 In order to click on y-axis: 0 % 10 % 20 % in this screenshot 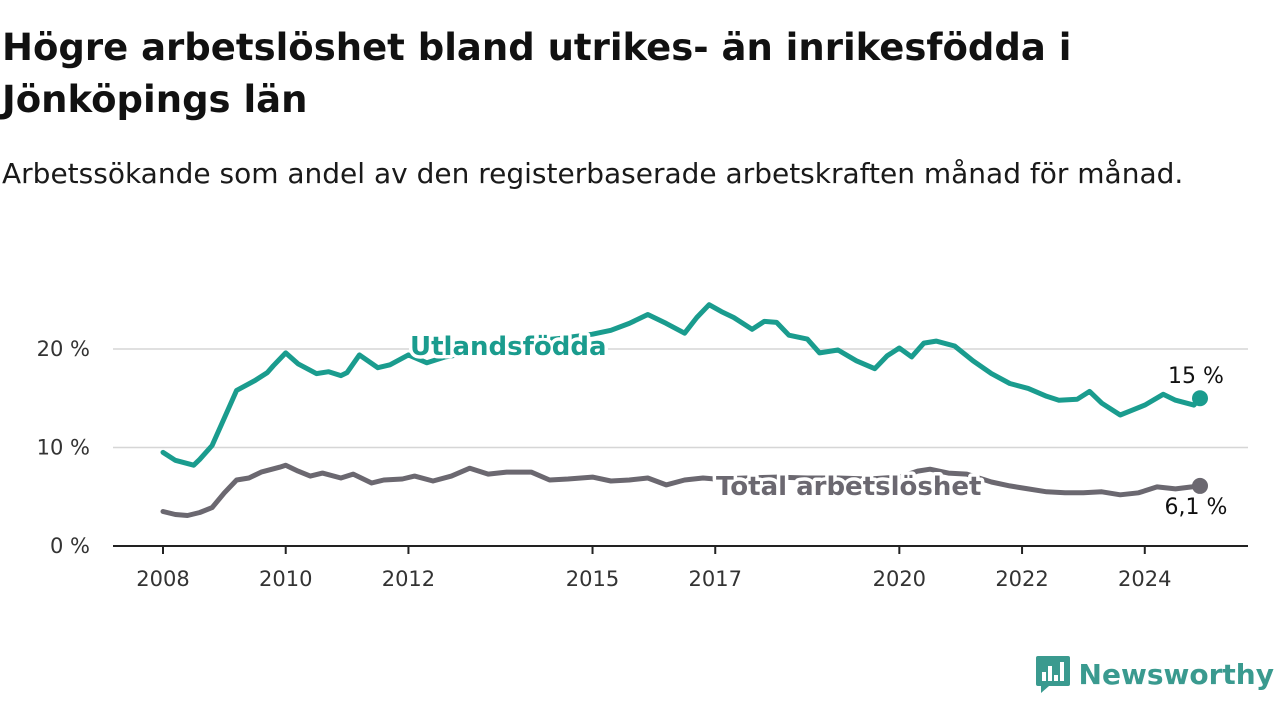, I will do `click(63, 447)`.